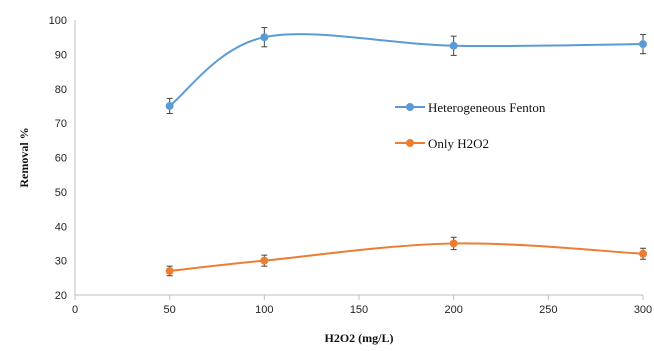 The image size is (654, 351). What do you see at coordinates (61, 124) in the screenshot?
I see `y-tick-label: 70` at bounding box center [61, 124].